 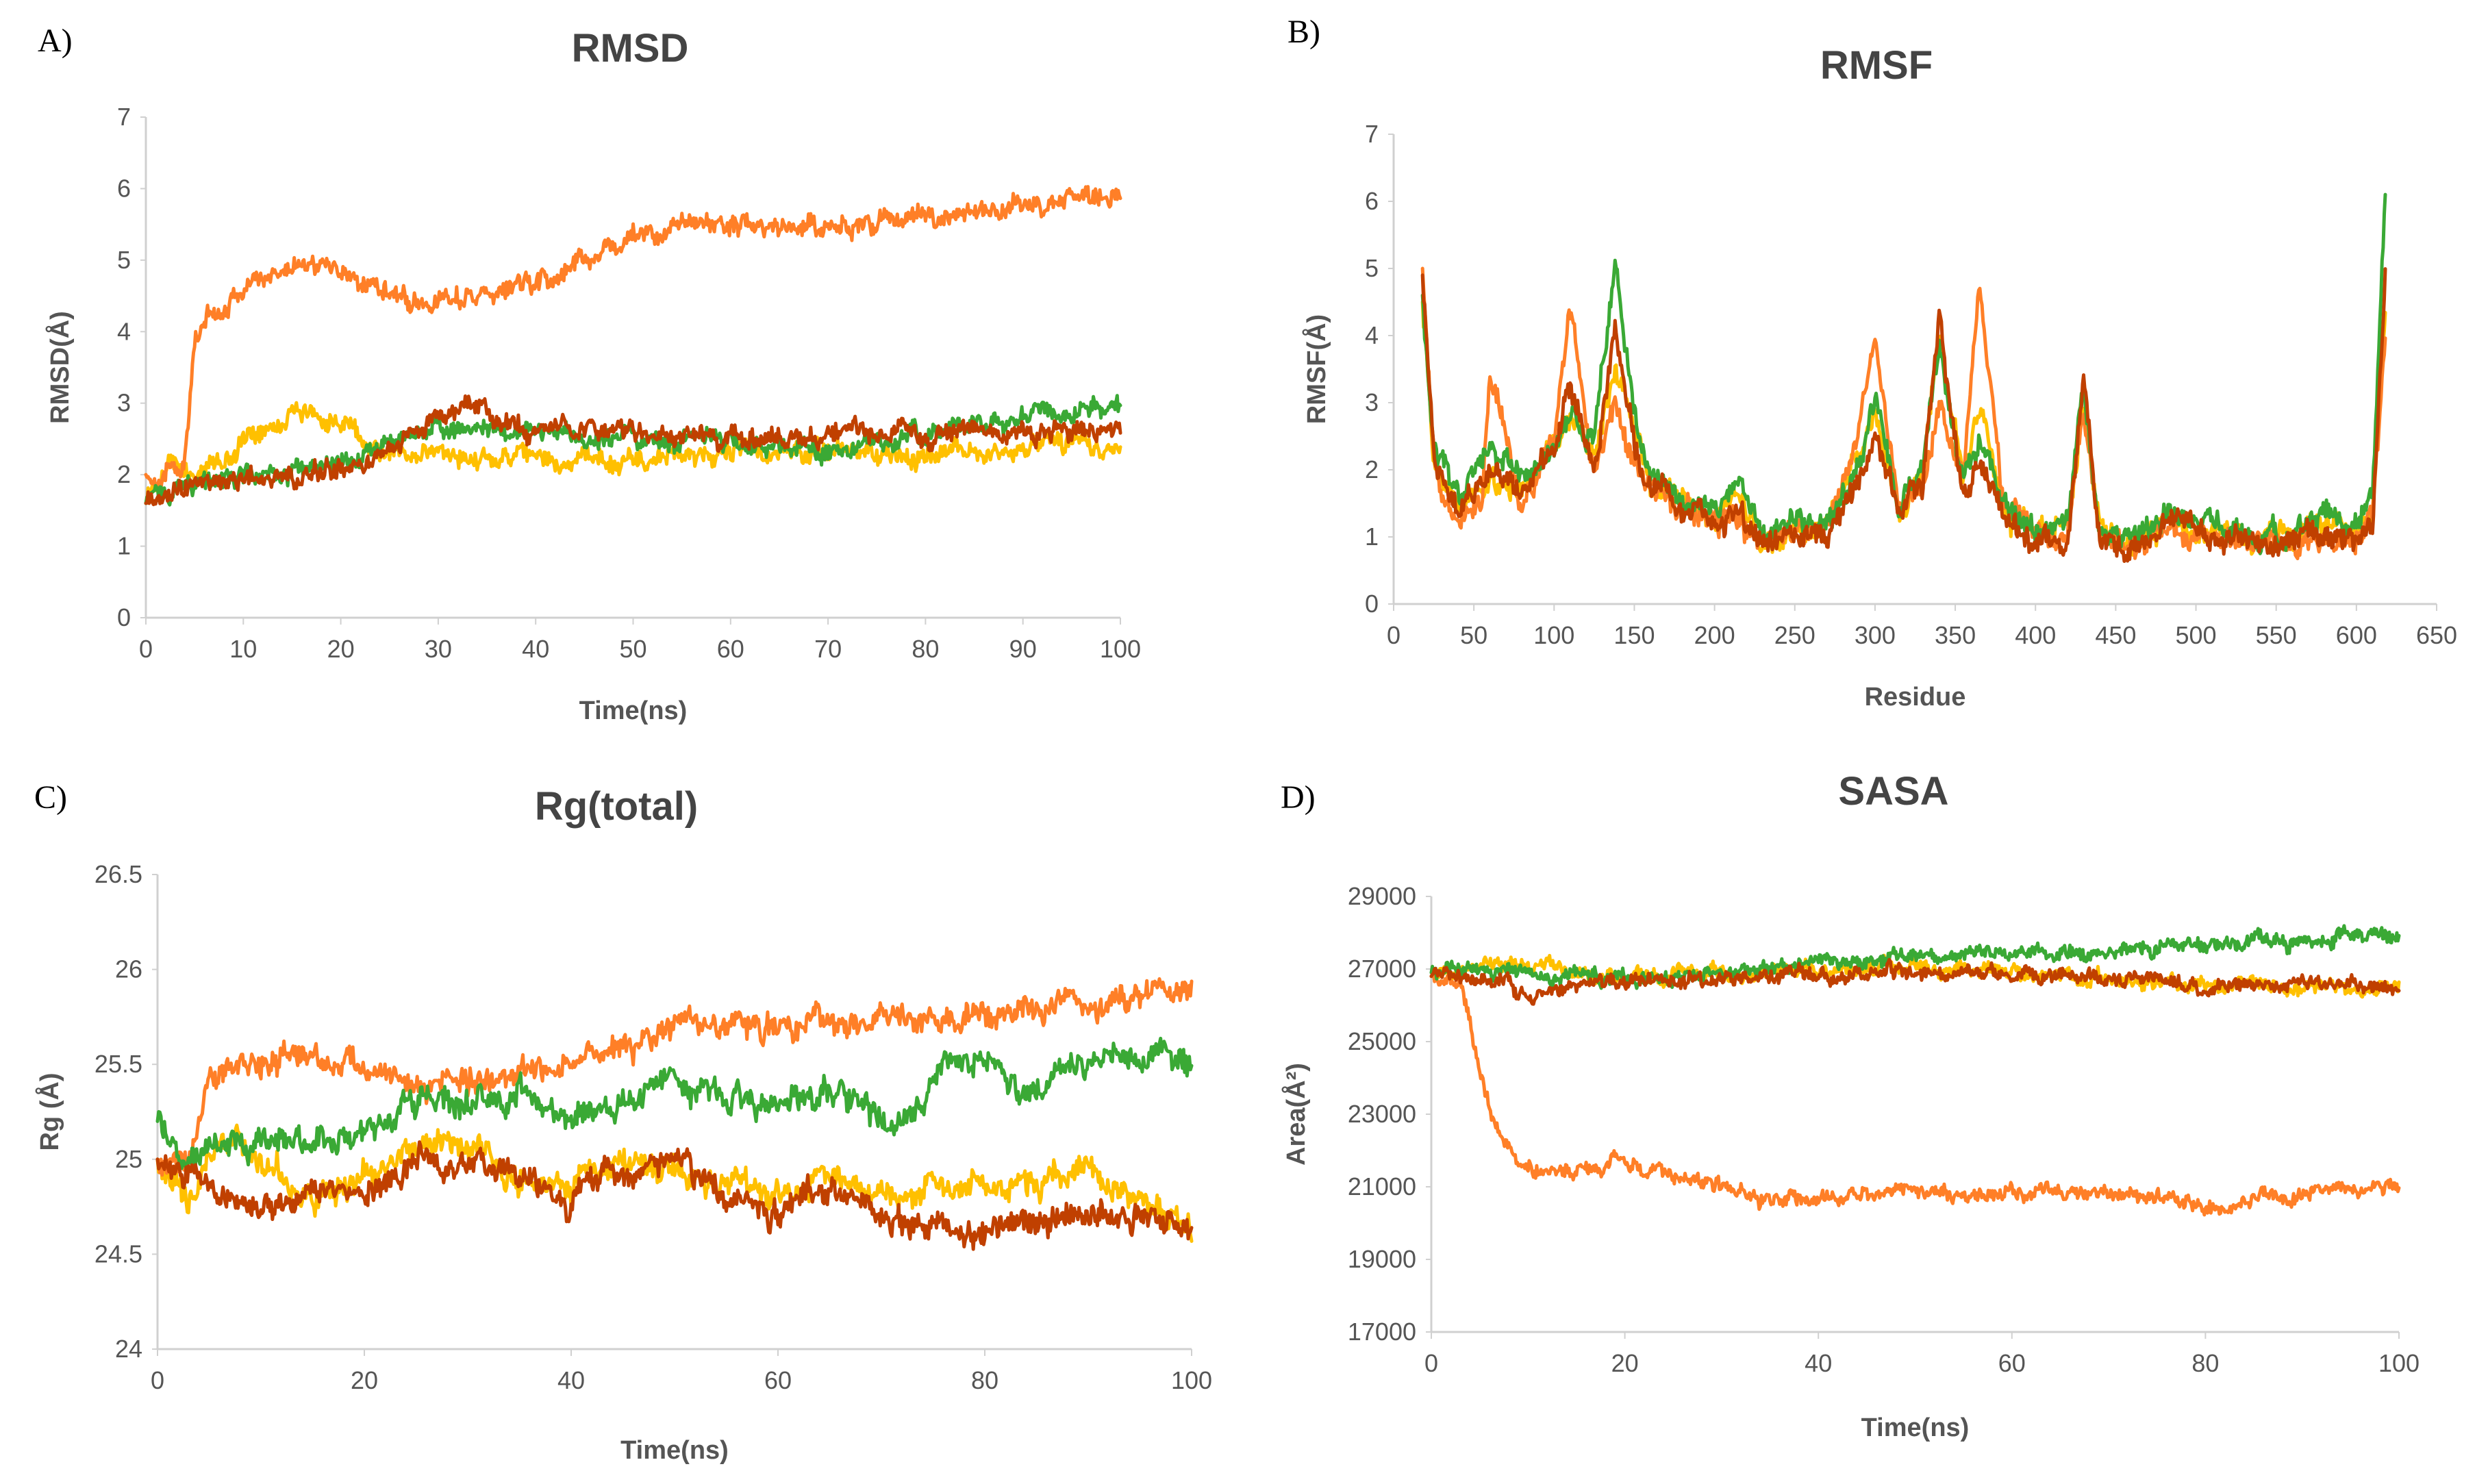 I want to click on y-tick-label: 25.5, so click(x=118, y=1064).